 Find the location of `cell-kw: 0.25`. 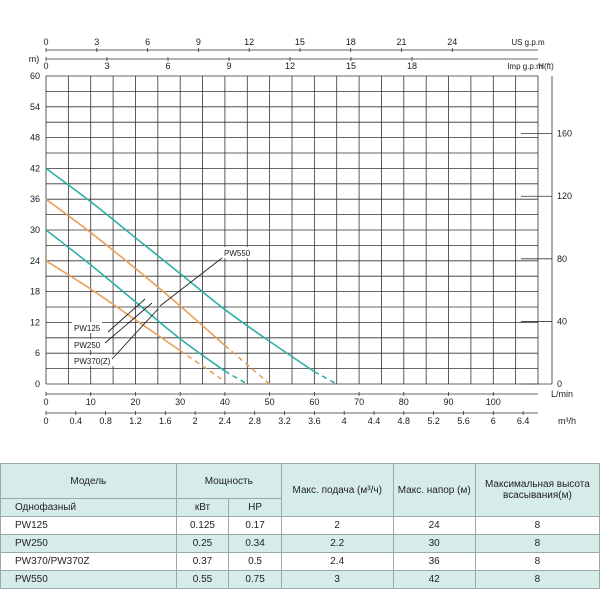

cell-kw: 0.25 is located at coordinates (202, 543).